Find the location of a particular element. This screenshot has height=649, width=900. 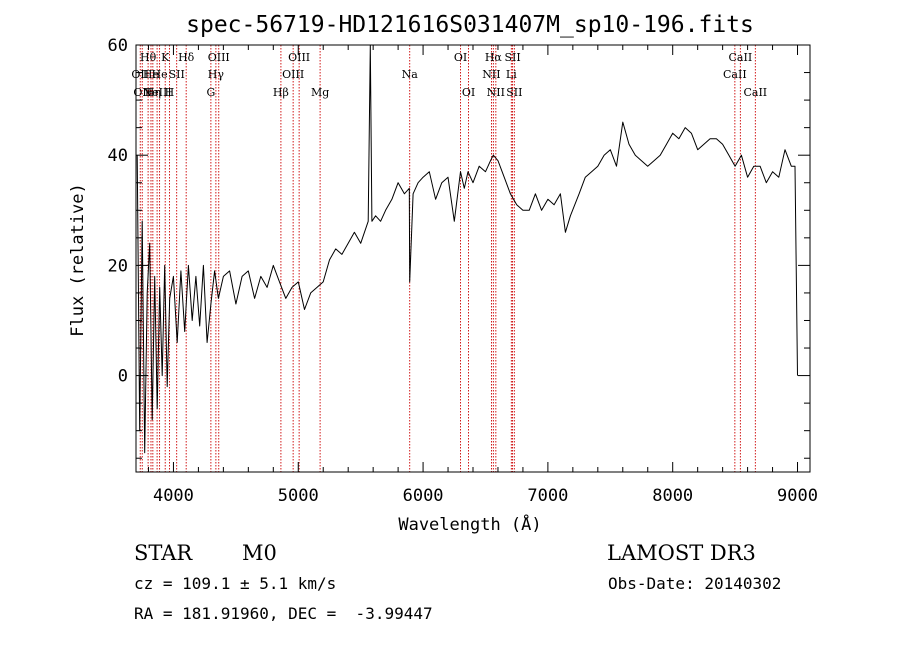

spectral-line-label: Mg is located at coordinates (320, 92).